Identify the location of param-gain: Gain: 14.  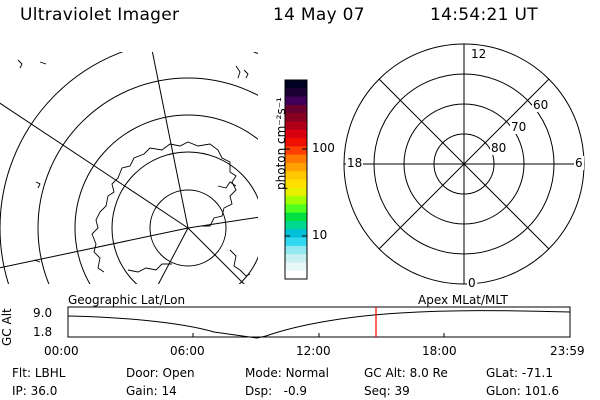
(151, 391).